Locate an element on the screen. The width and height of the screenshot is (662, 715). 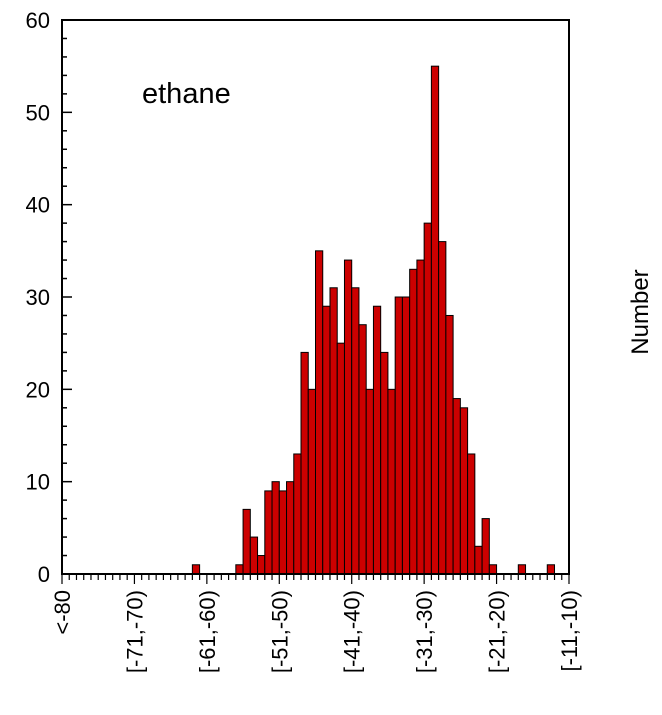
x-tick-label: [-31,-30) is located at coordinates (424, 631).